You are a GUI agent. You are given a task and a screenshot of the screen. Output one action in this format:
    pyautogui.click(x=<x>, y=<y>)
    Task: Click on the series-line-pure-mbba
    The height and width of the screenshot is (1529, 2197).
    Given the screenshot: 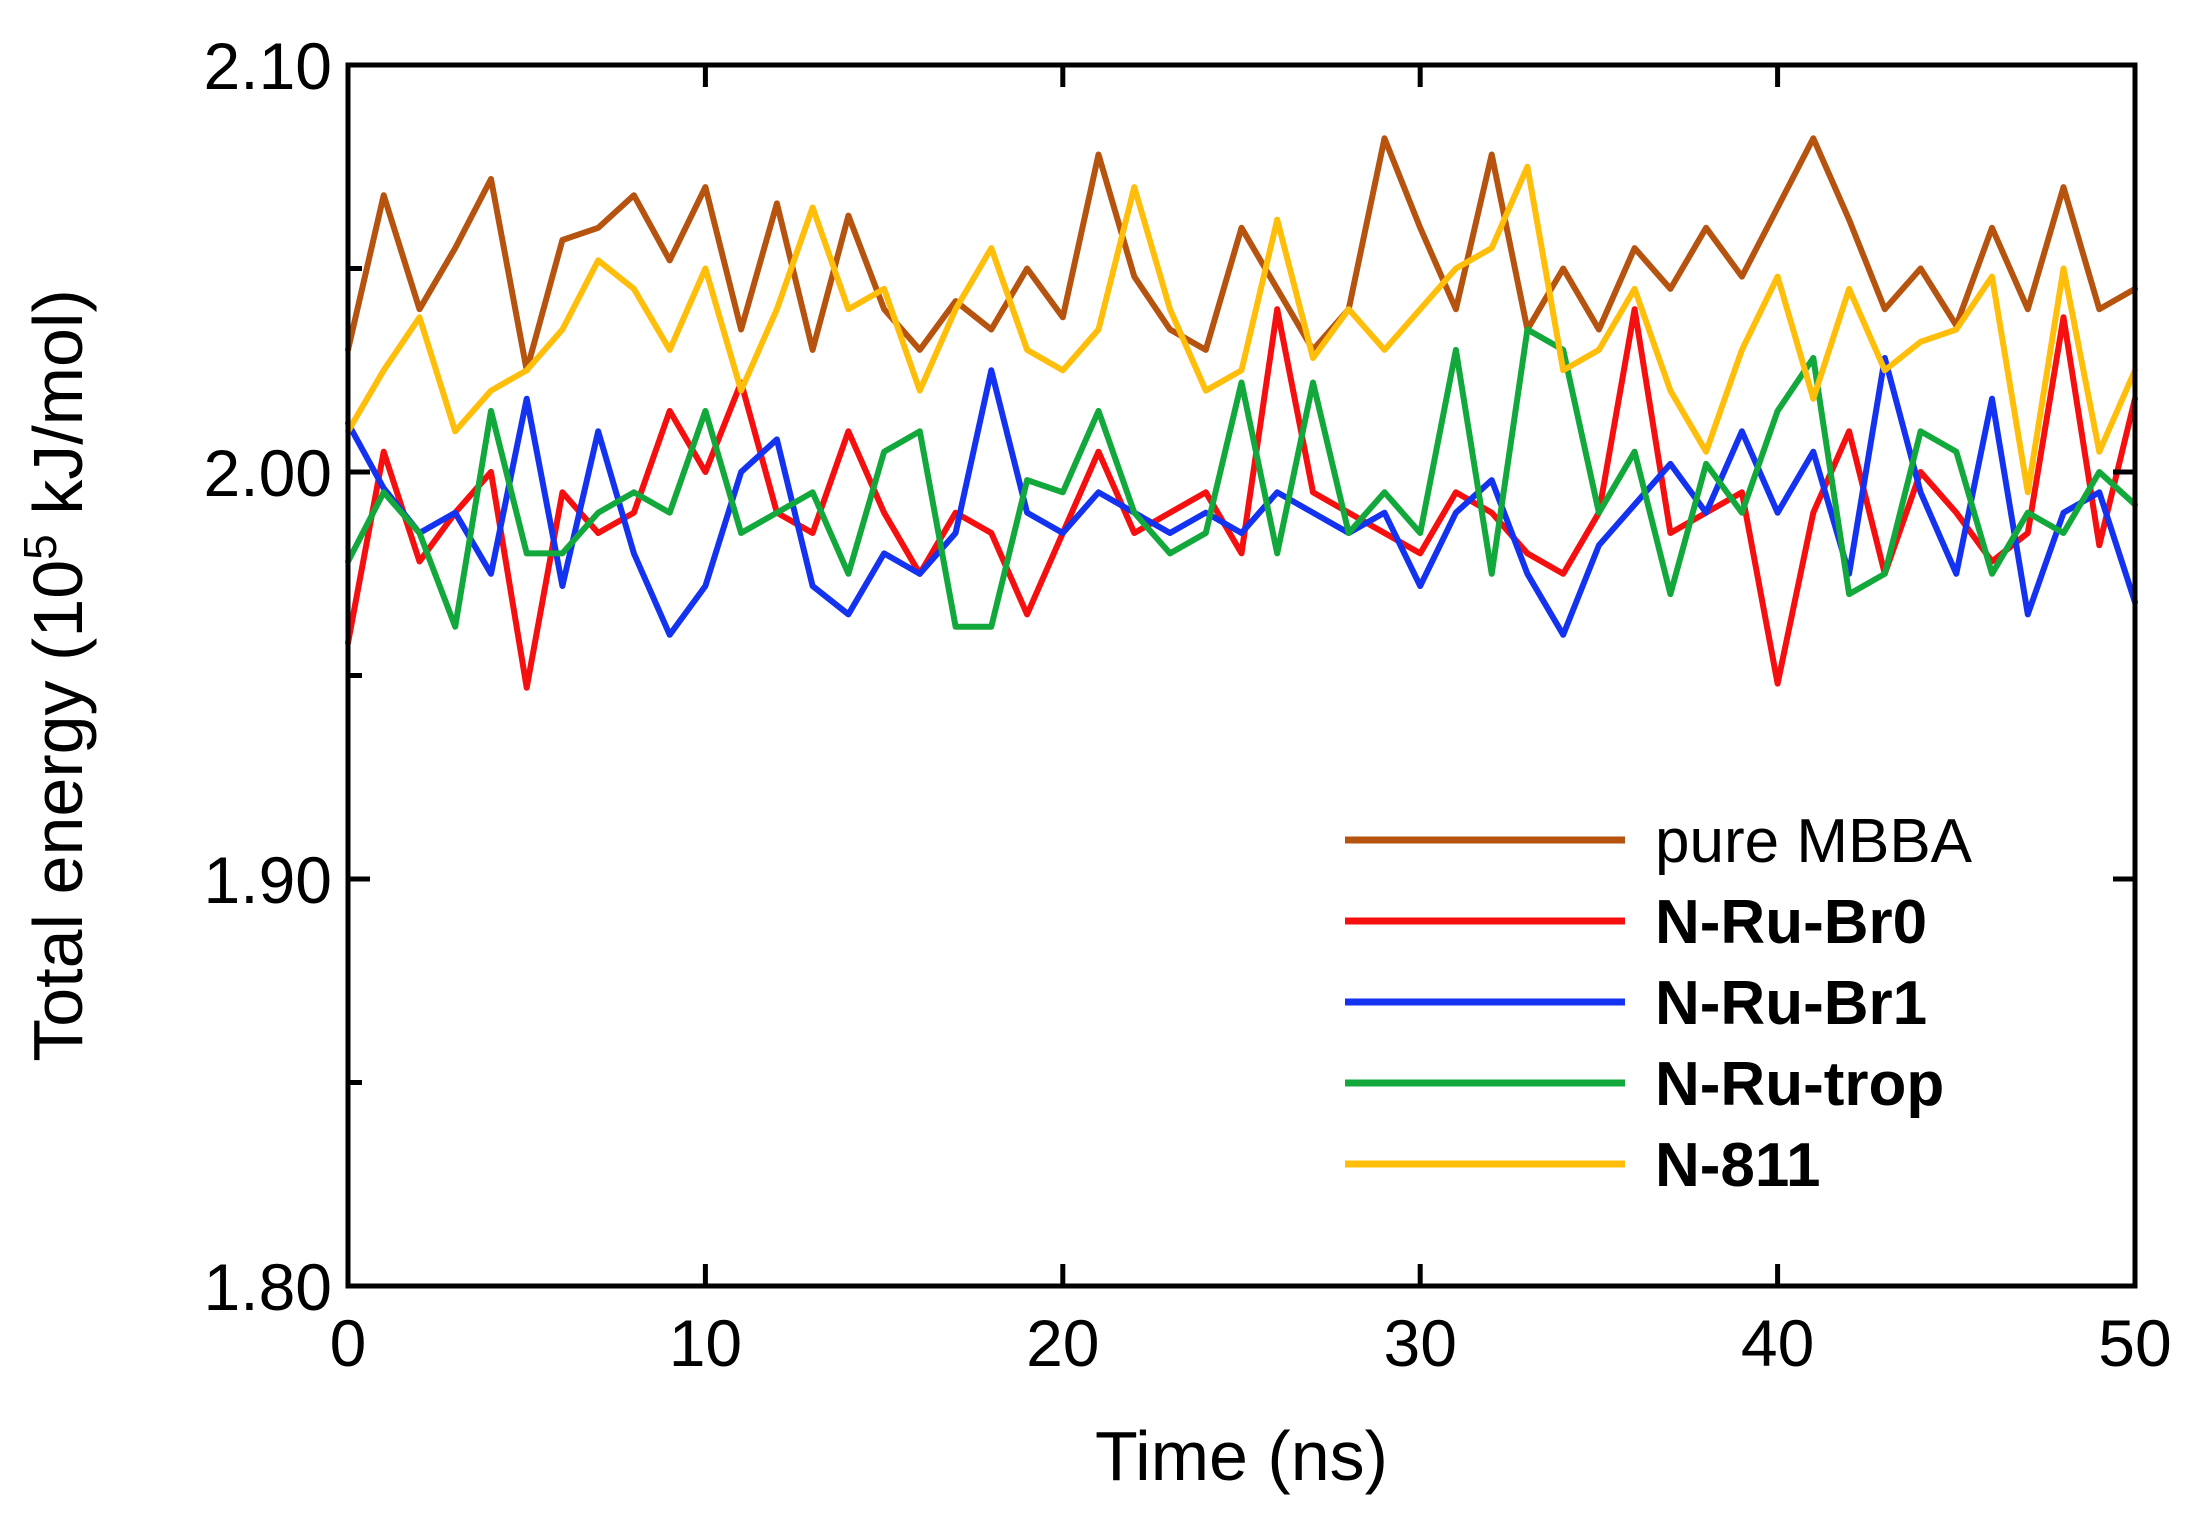 What is the action you would take?
    pyautogui.click(x=1241, y=254)
    